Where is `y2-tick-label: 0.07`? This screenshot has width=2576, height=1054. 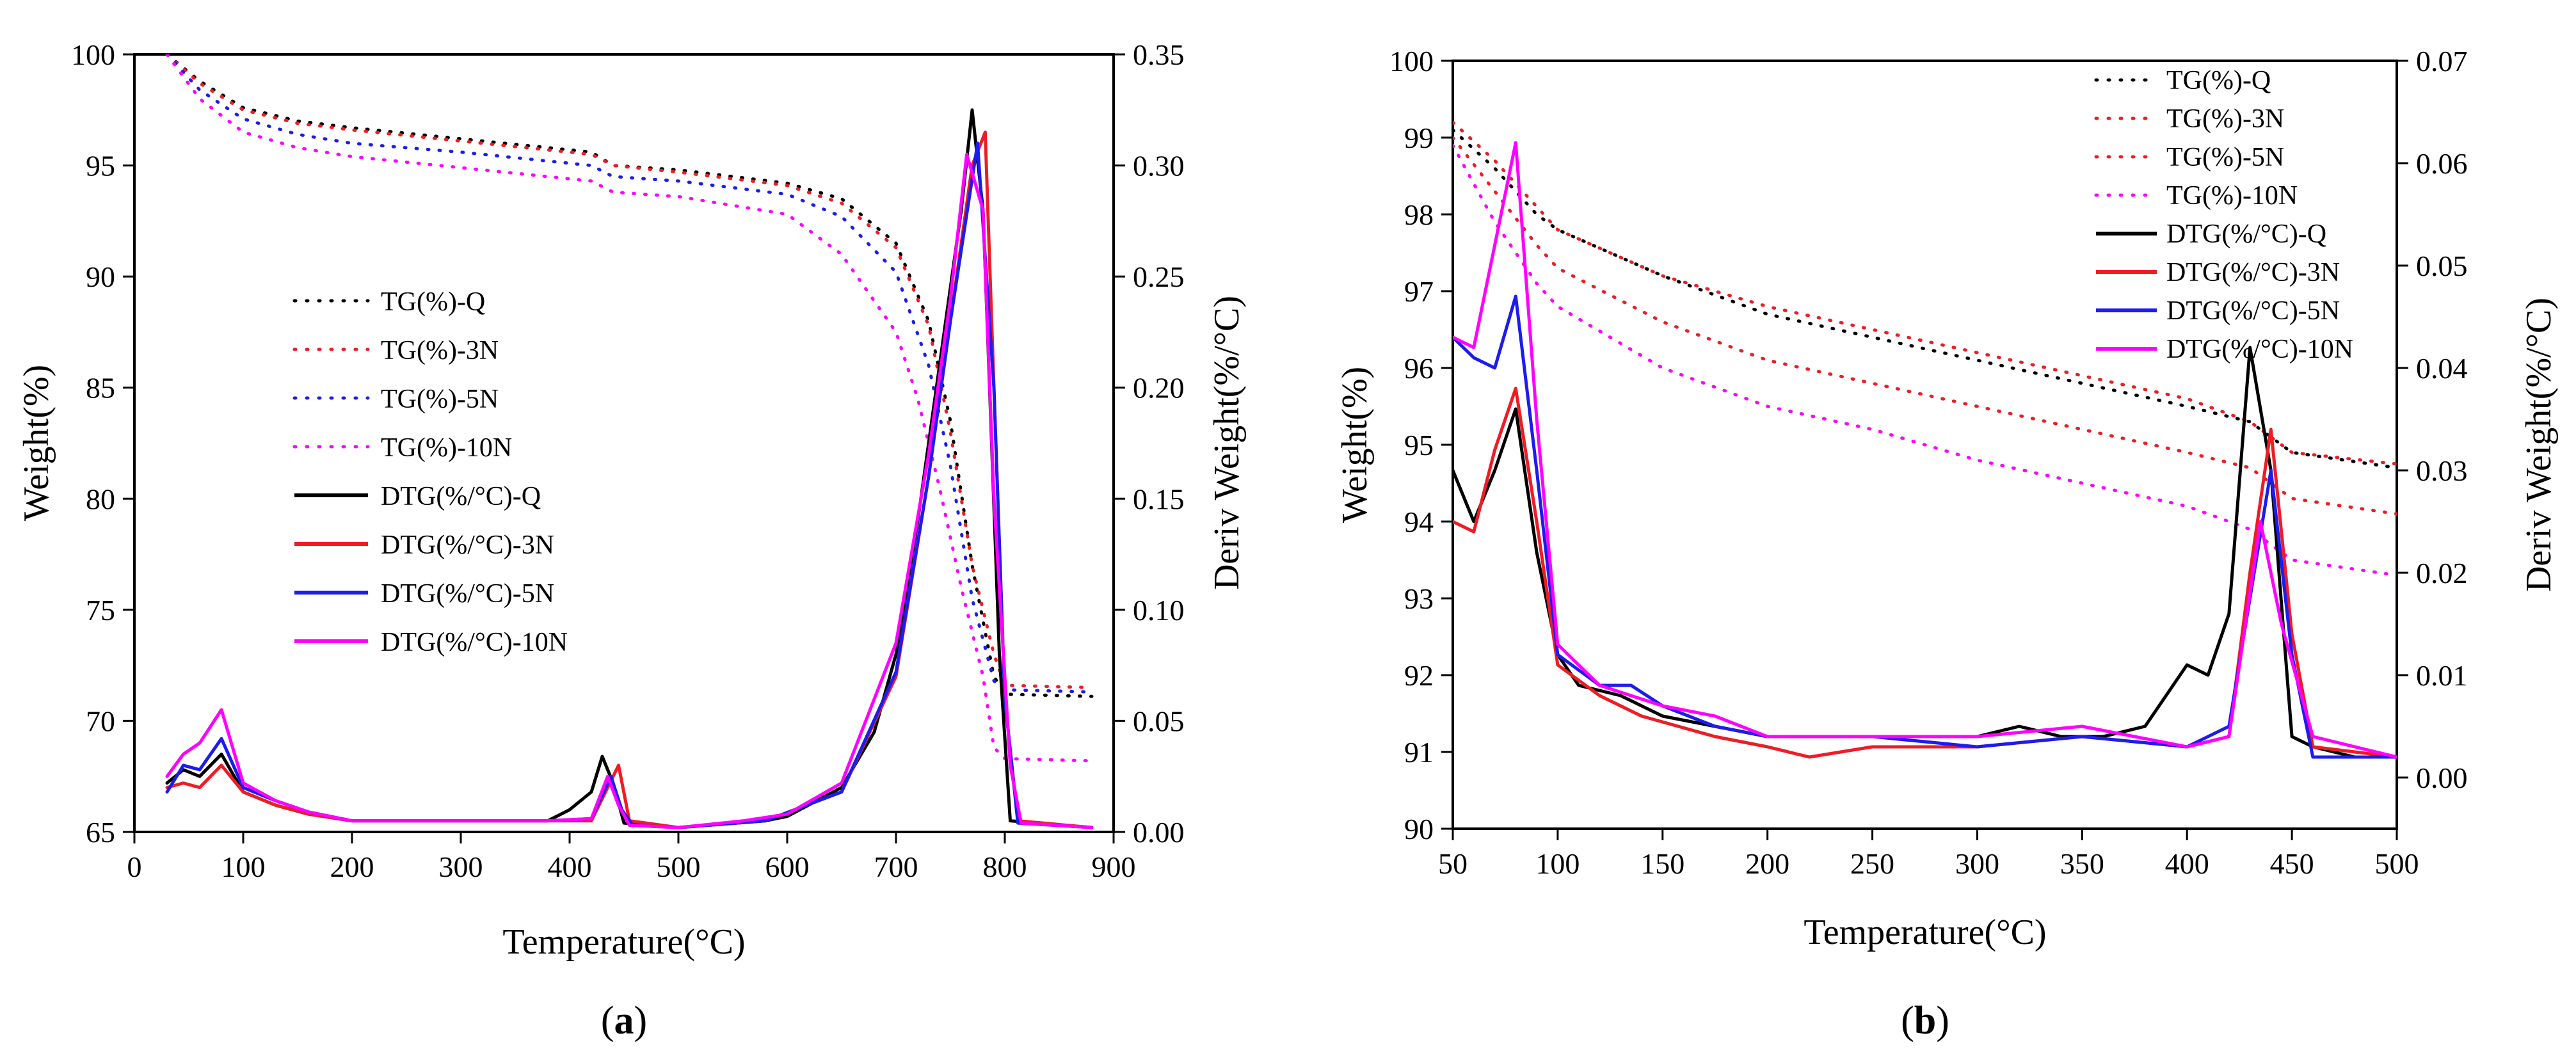
y2-tick-label: 0.07 is located at coordinates (2442, 61).